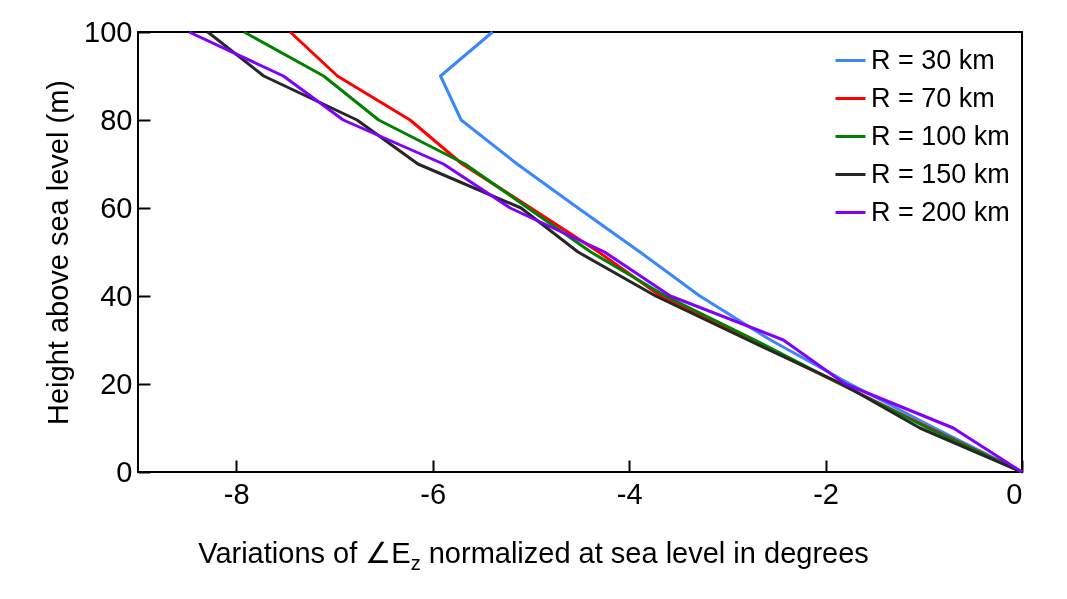 The height and width of the screenshot is (599, 1067). Describe the element at coordinates (236, 493) in the screenshot. I see `x-tick-label: -8` at that location.